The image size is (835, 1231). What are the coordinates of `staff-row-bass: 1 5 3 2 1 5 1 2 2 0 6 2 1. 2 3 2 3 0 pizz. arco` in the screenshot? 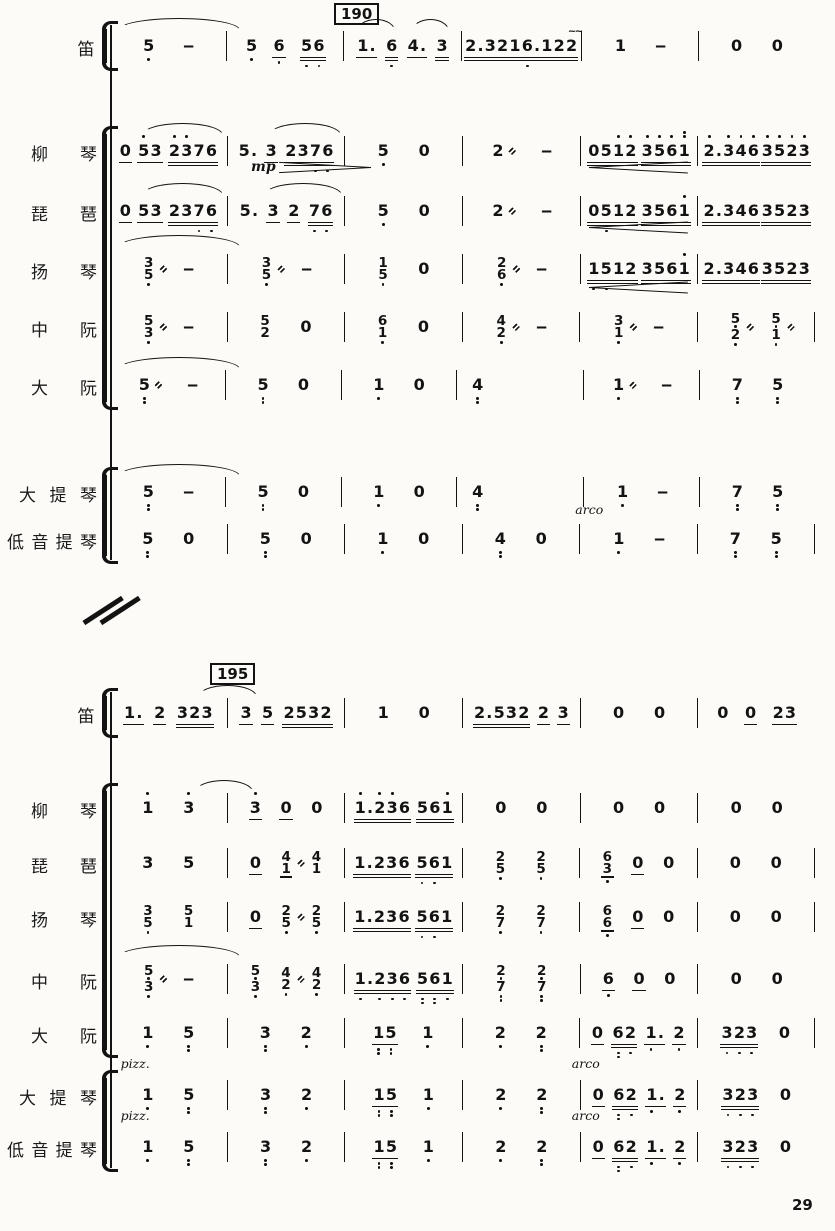 It's located at (462, 1140).